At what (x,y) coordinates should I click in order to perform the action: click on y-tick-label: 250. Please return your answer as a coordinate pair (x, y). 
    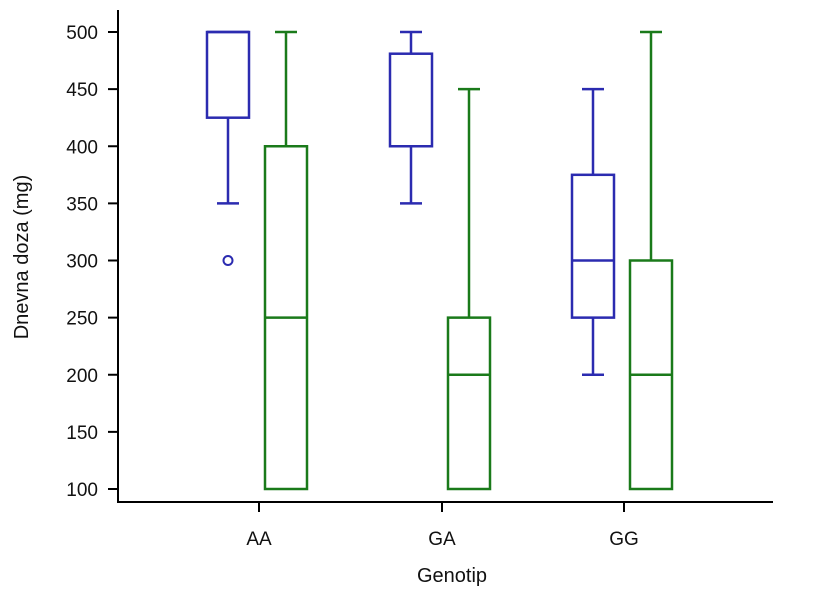
    Looking at the image, I should click on (82, 319).